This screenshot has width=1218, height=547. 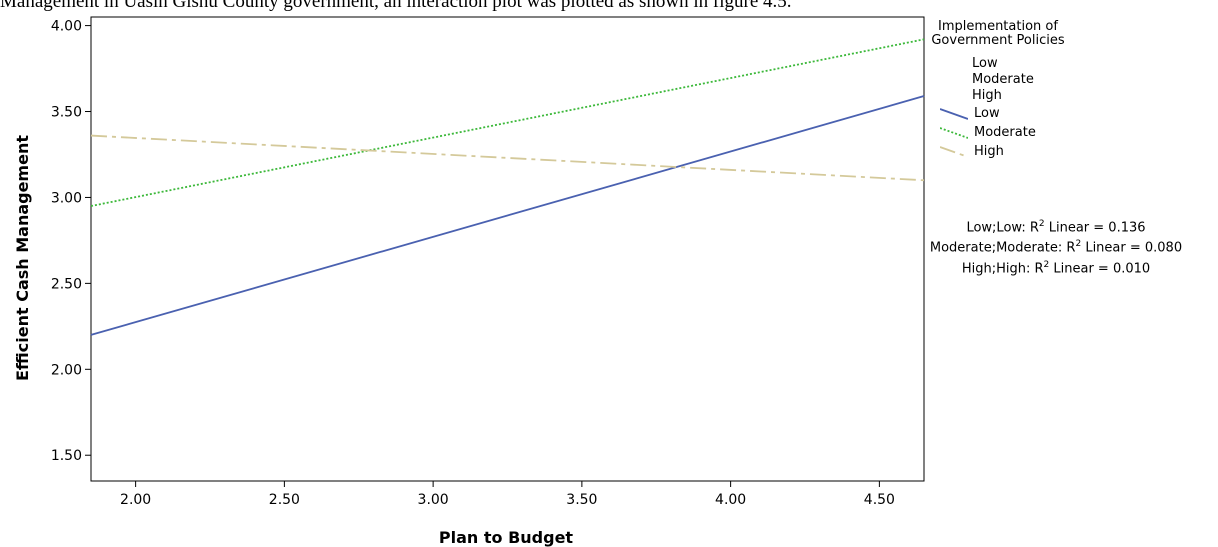 I want to click on legend-label: Low, so click(x=987, y=113).